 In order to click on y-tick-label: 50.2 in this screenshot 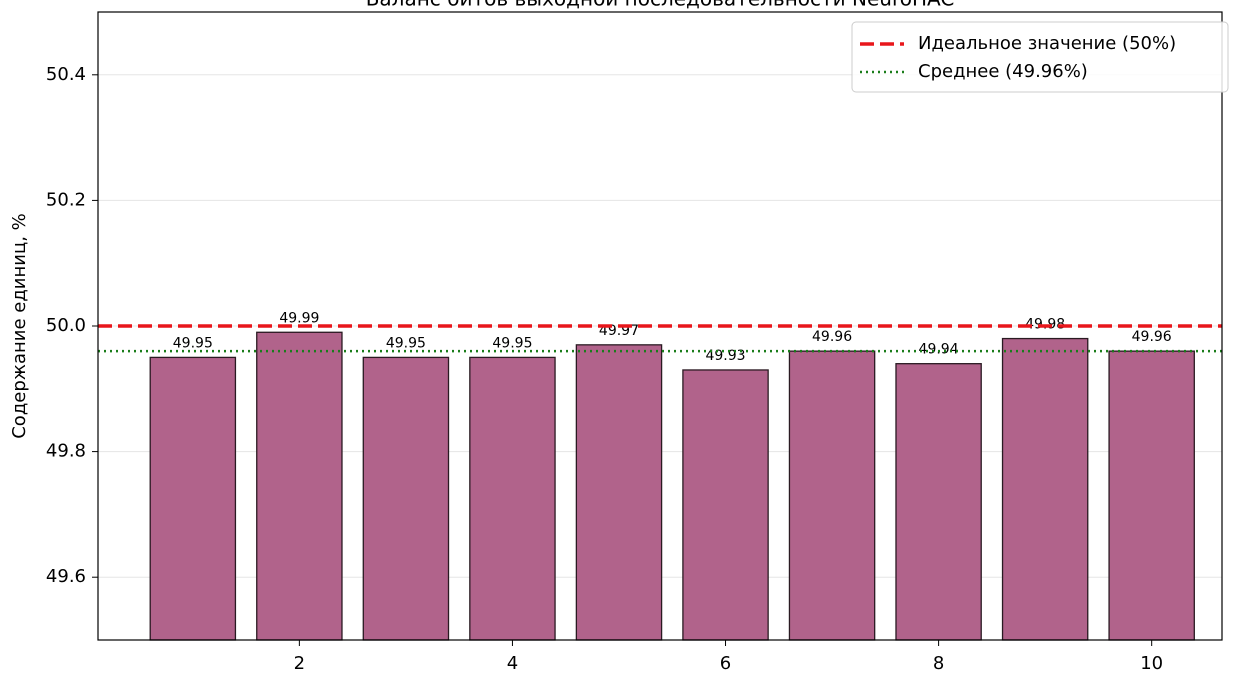, I will do `click(66, 199)`.